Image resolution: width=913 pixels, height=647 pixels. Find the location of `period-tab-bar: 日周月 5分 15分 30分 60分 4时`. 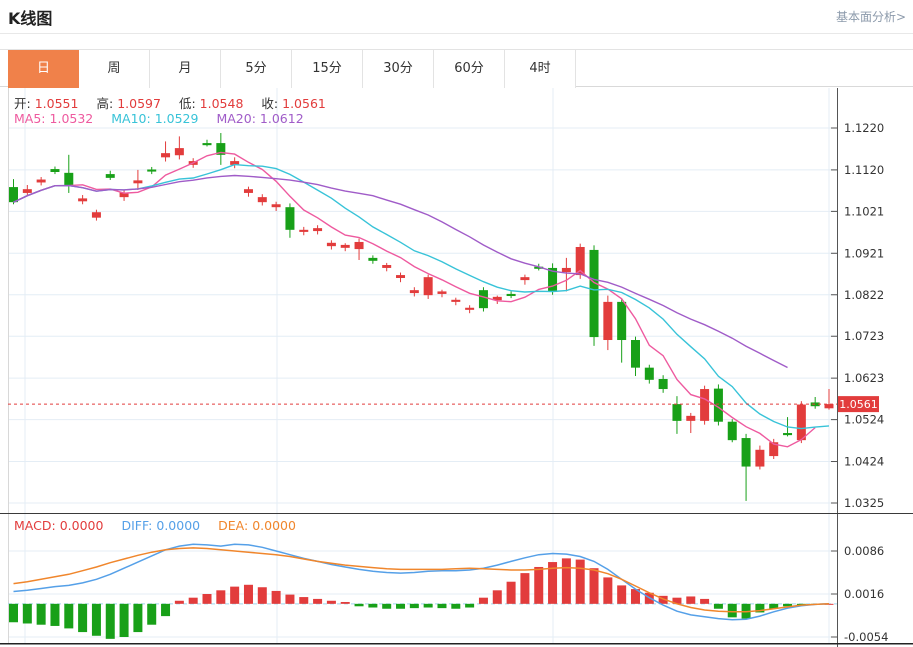

period-tab-bar: 日周月 5分 15分 30分 60分 4时 is located at coordinates (456, 68).